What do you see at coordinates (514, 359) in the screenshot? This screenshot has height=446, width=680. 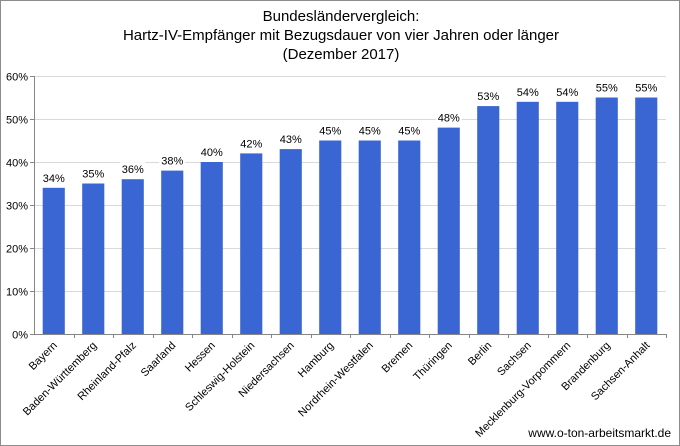 I see `category-label: Sachsen` at bounding box center [514, 359].